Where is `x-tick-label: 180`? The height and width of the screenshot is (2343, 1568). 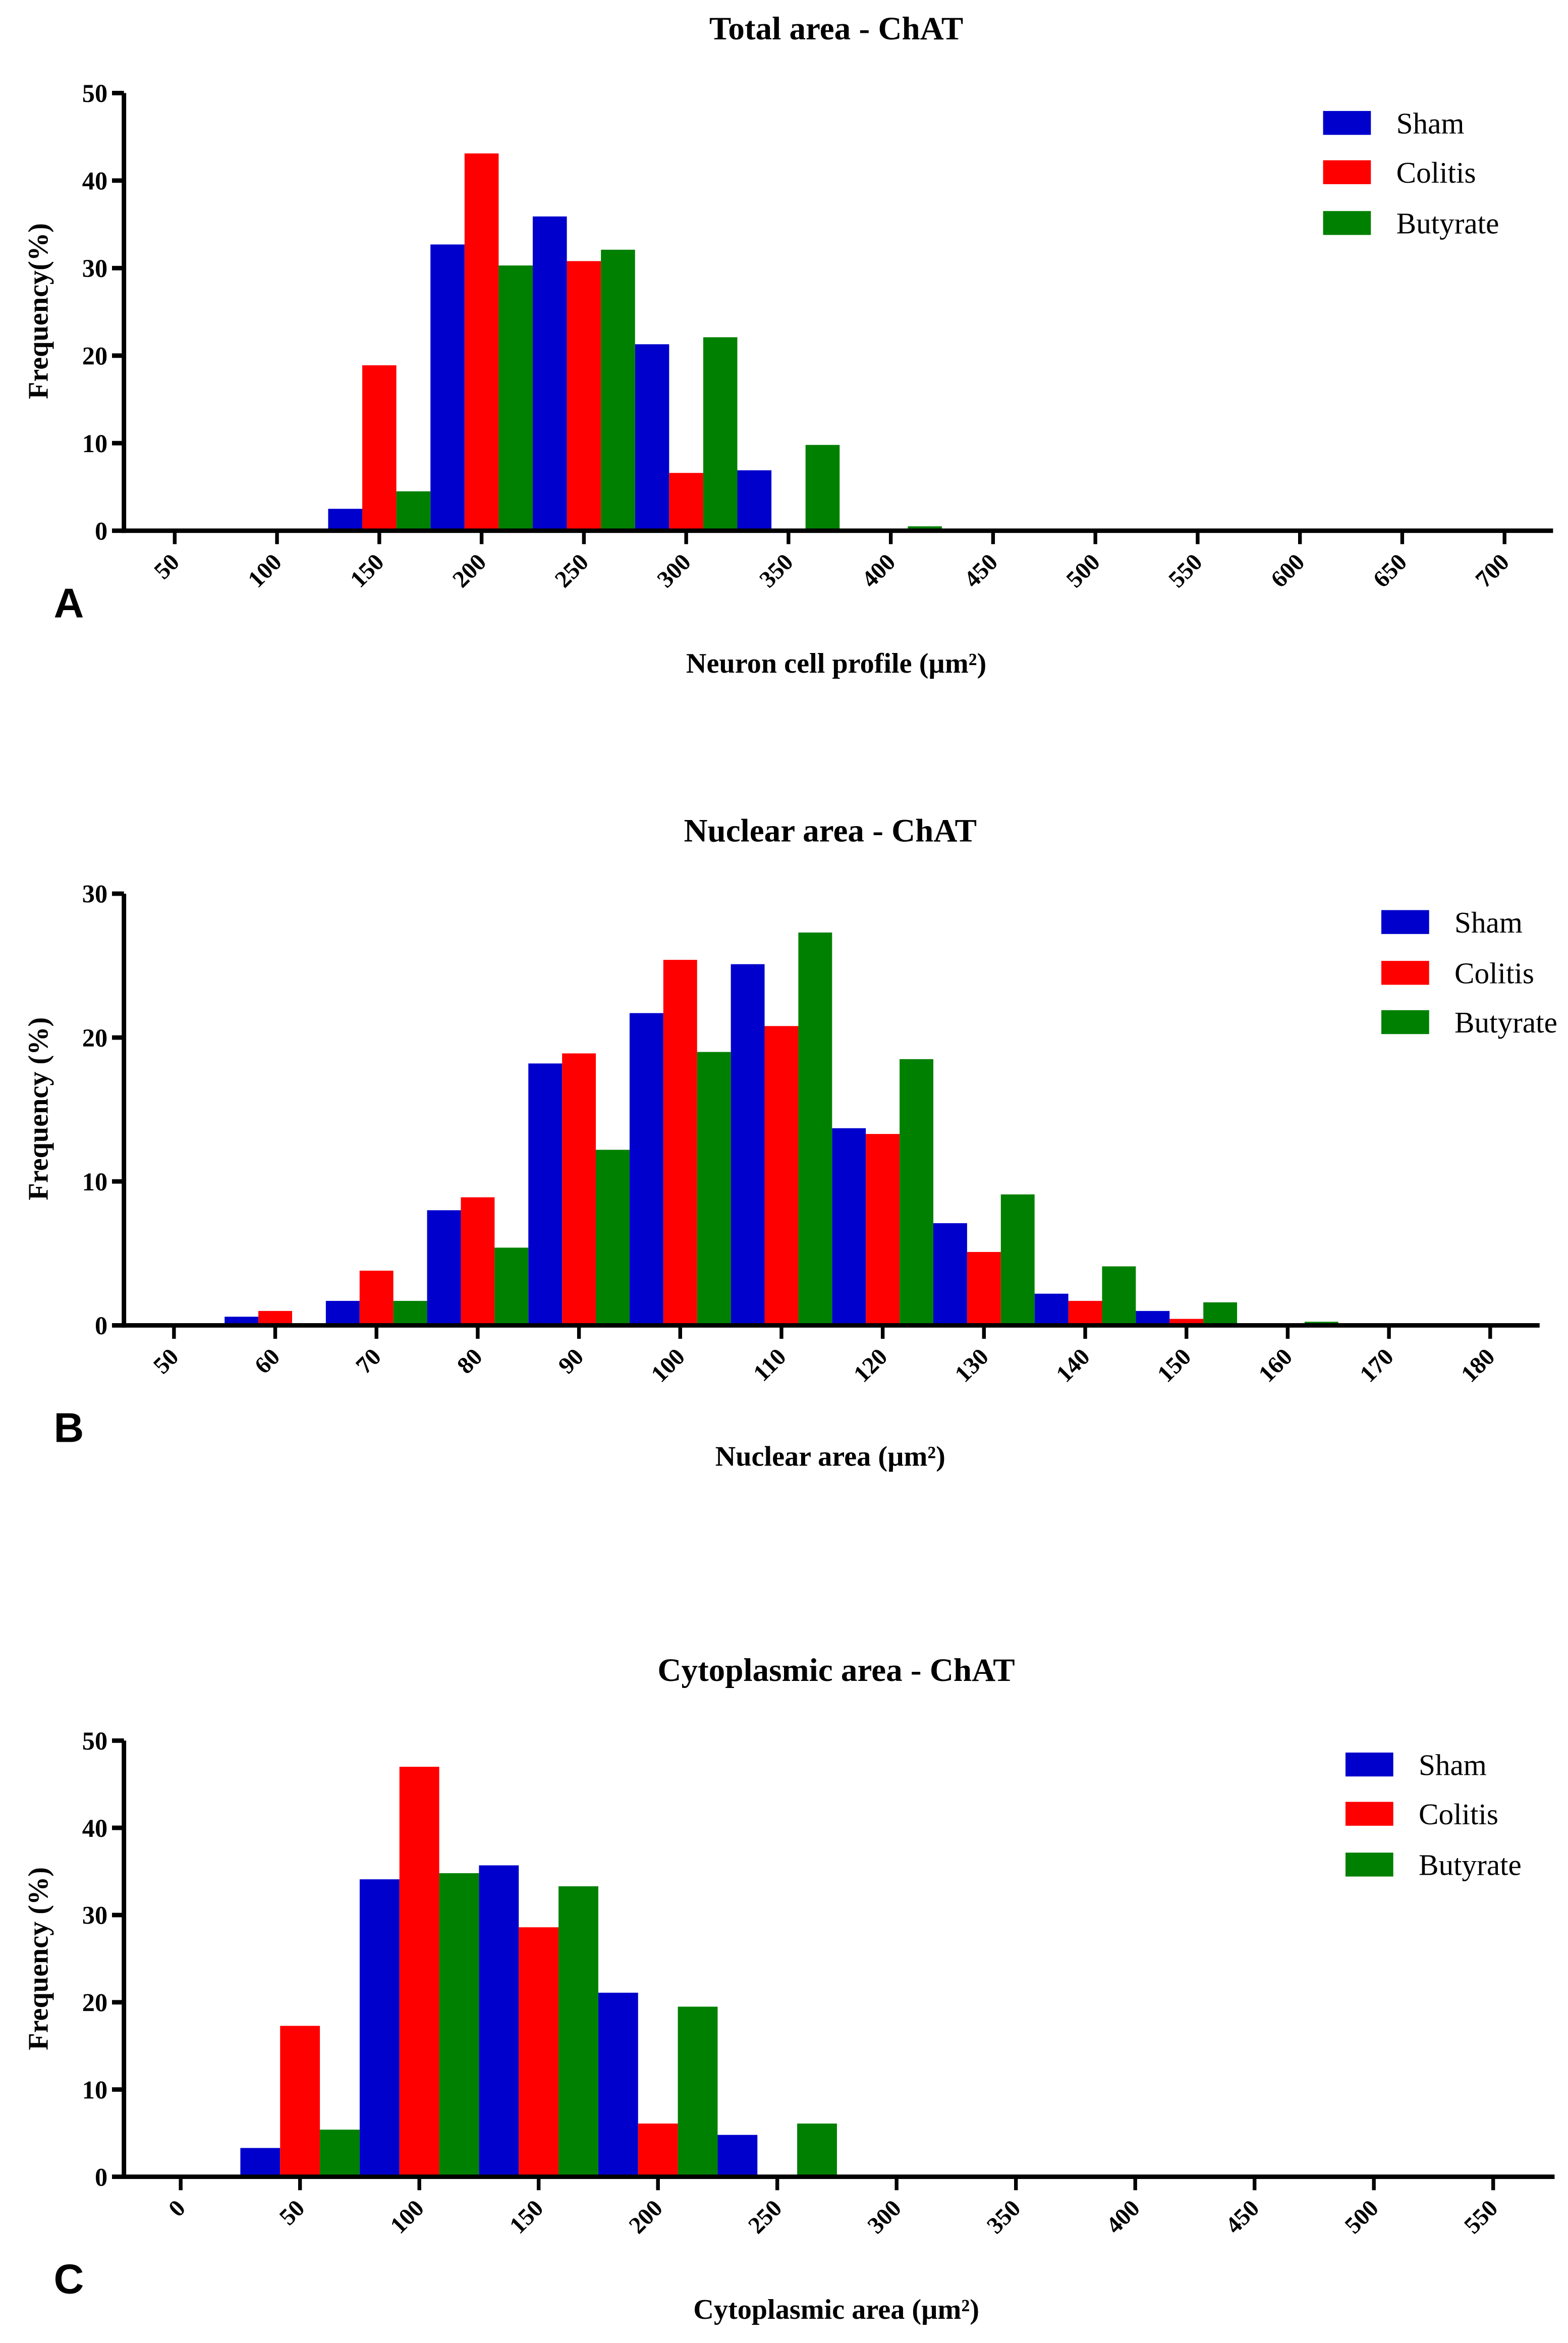
x-tick-label: 180 is located at coordinates (1478, 1366).